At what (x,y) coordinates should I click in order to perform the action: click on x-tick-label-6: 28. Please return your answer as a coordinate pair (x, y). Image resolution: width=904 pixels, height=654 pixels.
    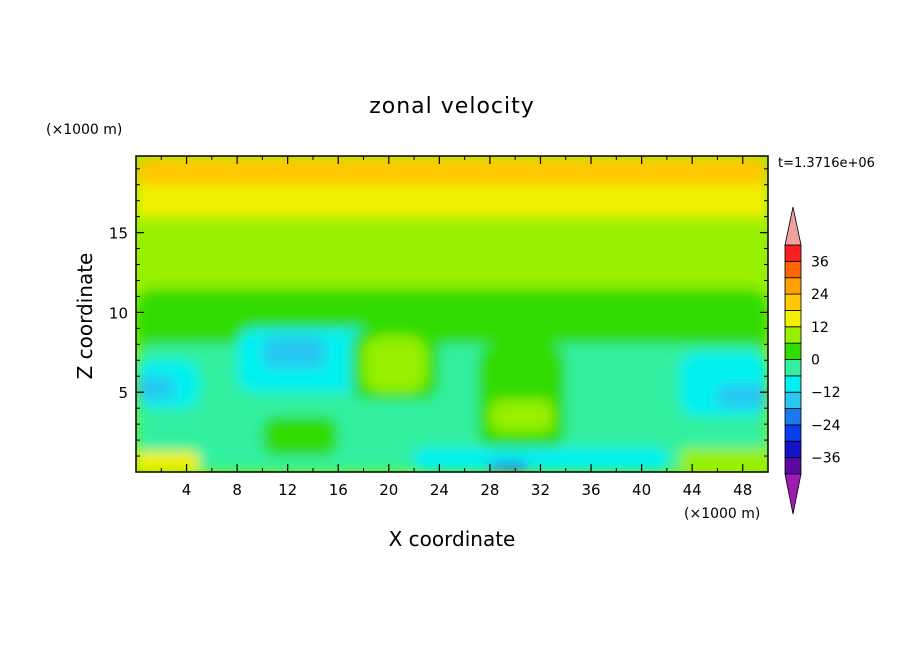
    Looking at the image, I should click on (489, 490).